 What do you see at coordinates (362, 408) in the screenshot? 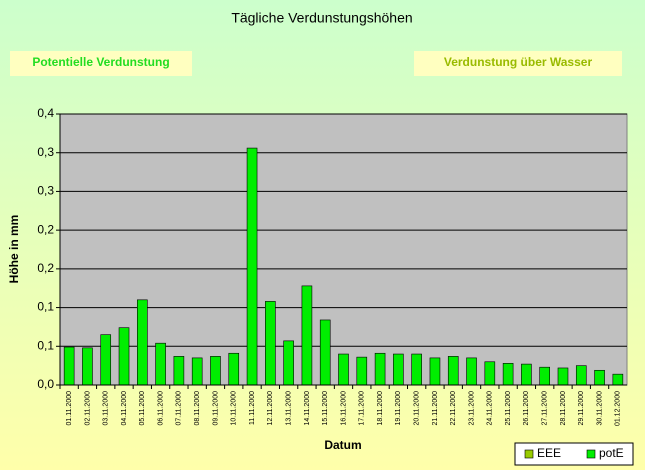
I see `x-tick-label: 17.11.2000` at bounding box center [362, 408].